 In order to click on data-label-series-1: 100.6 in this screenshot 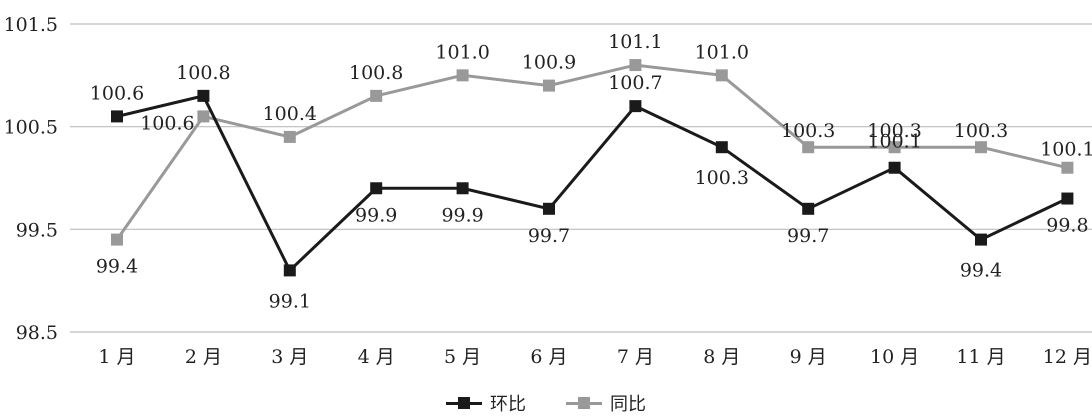, I will do `click(167, 123)`.